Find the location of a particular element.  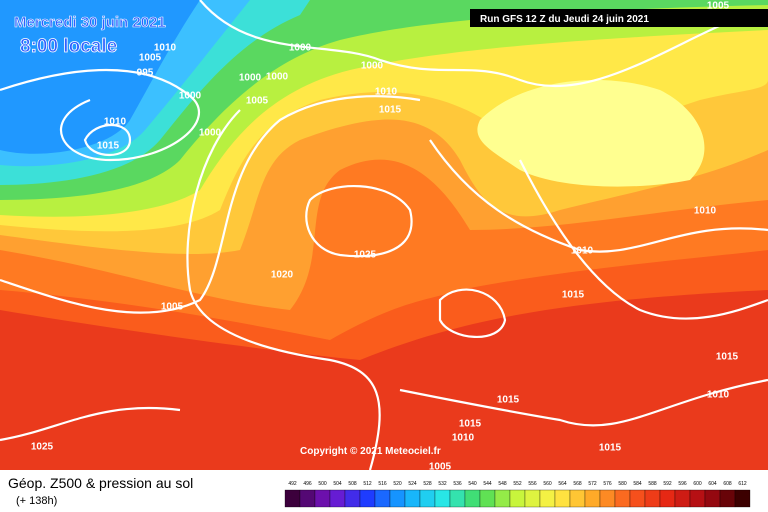

legend-label: 524 is located at coordinates (412, 484).